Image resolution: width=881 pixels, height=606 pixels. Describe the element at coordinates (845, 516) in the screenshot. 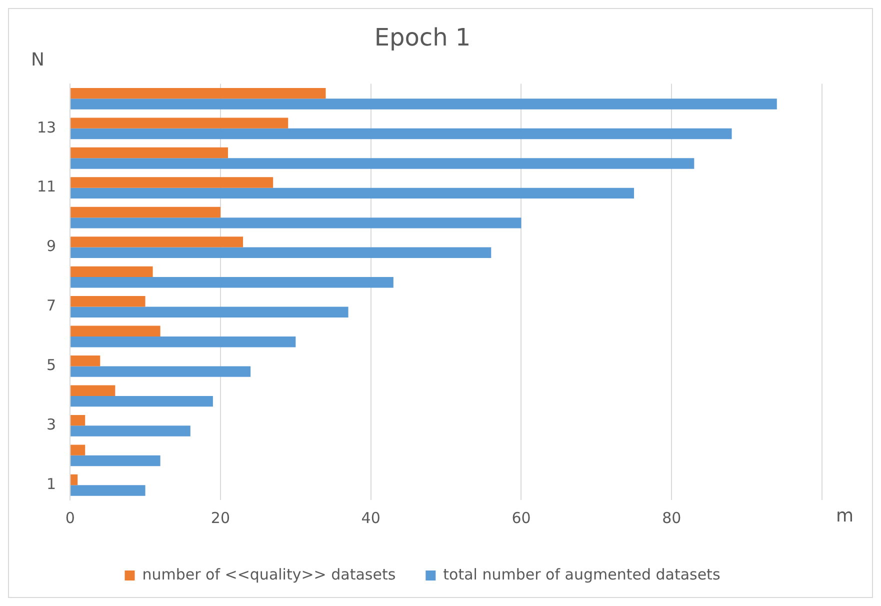

I see `x-axis-title: m` at that location.